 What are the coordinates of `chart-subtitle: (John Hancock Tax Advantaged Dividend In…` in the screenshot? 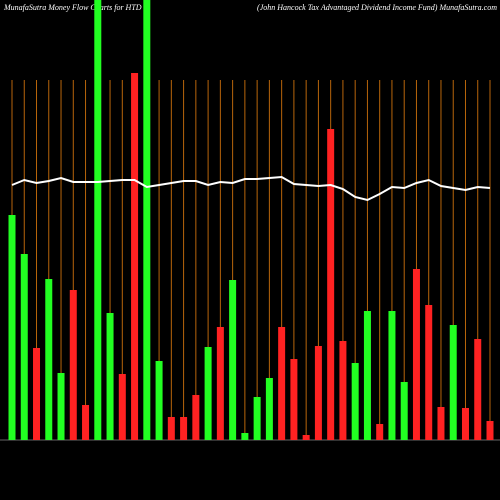 It's located at (377, 7).